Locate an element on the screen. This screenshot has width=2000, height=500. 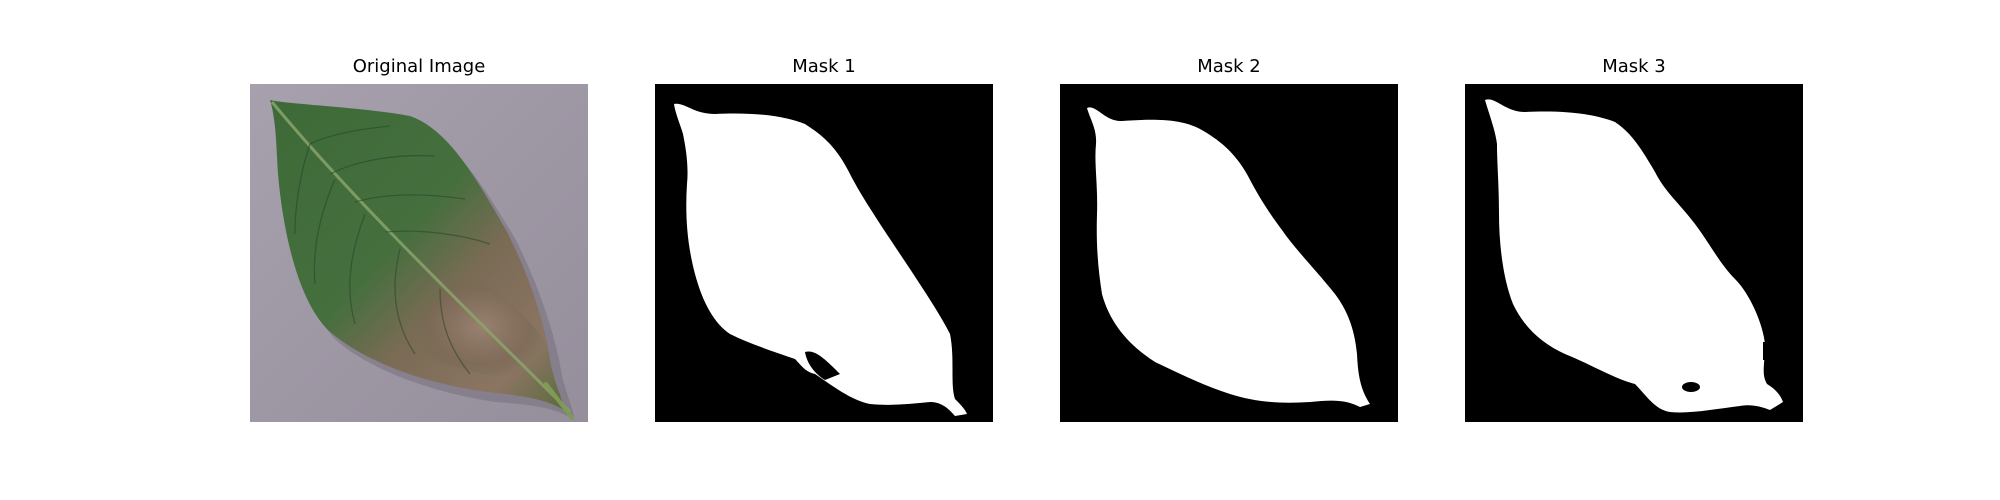
mask-3-notch is located at coordinates (1767, 351).